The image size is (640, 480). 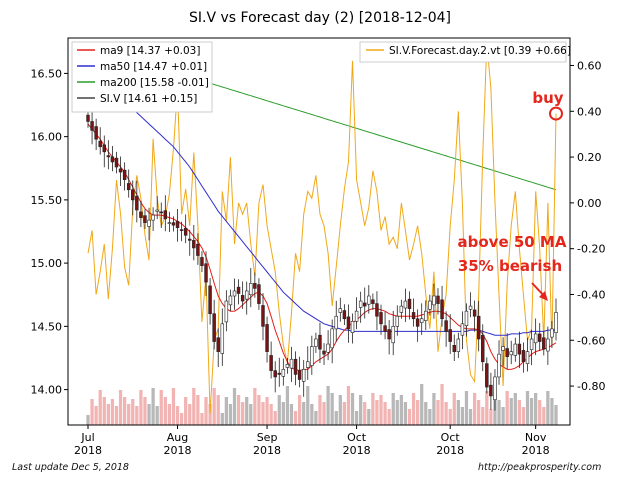 I want to click on chart-title: SI.V vs Forecast day (2) [2018-12-04], so click(x=320, y=18).